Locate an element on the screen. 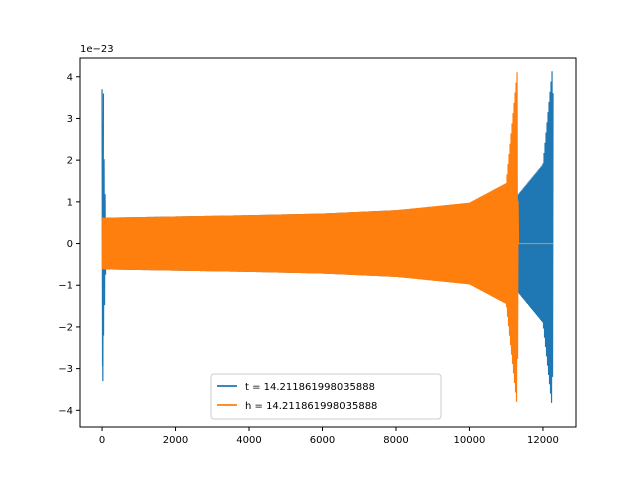 This screenshot has height=480, width=640. y-tick-label: 3 is located at coordinates (70, 119).